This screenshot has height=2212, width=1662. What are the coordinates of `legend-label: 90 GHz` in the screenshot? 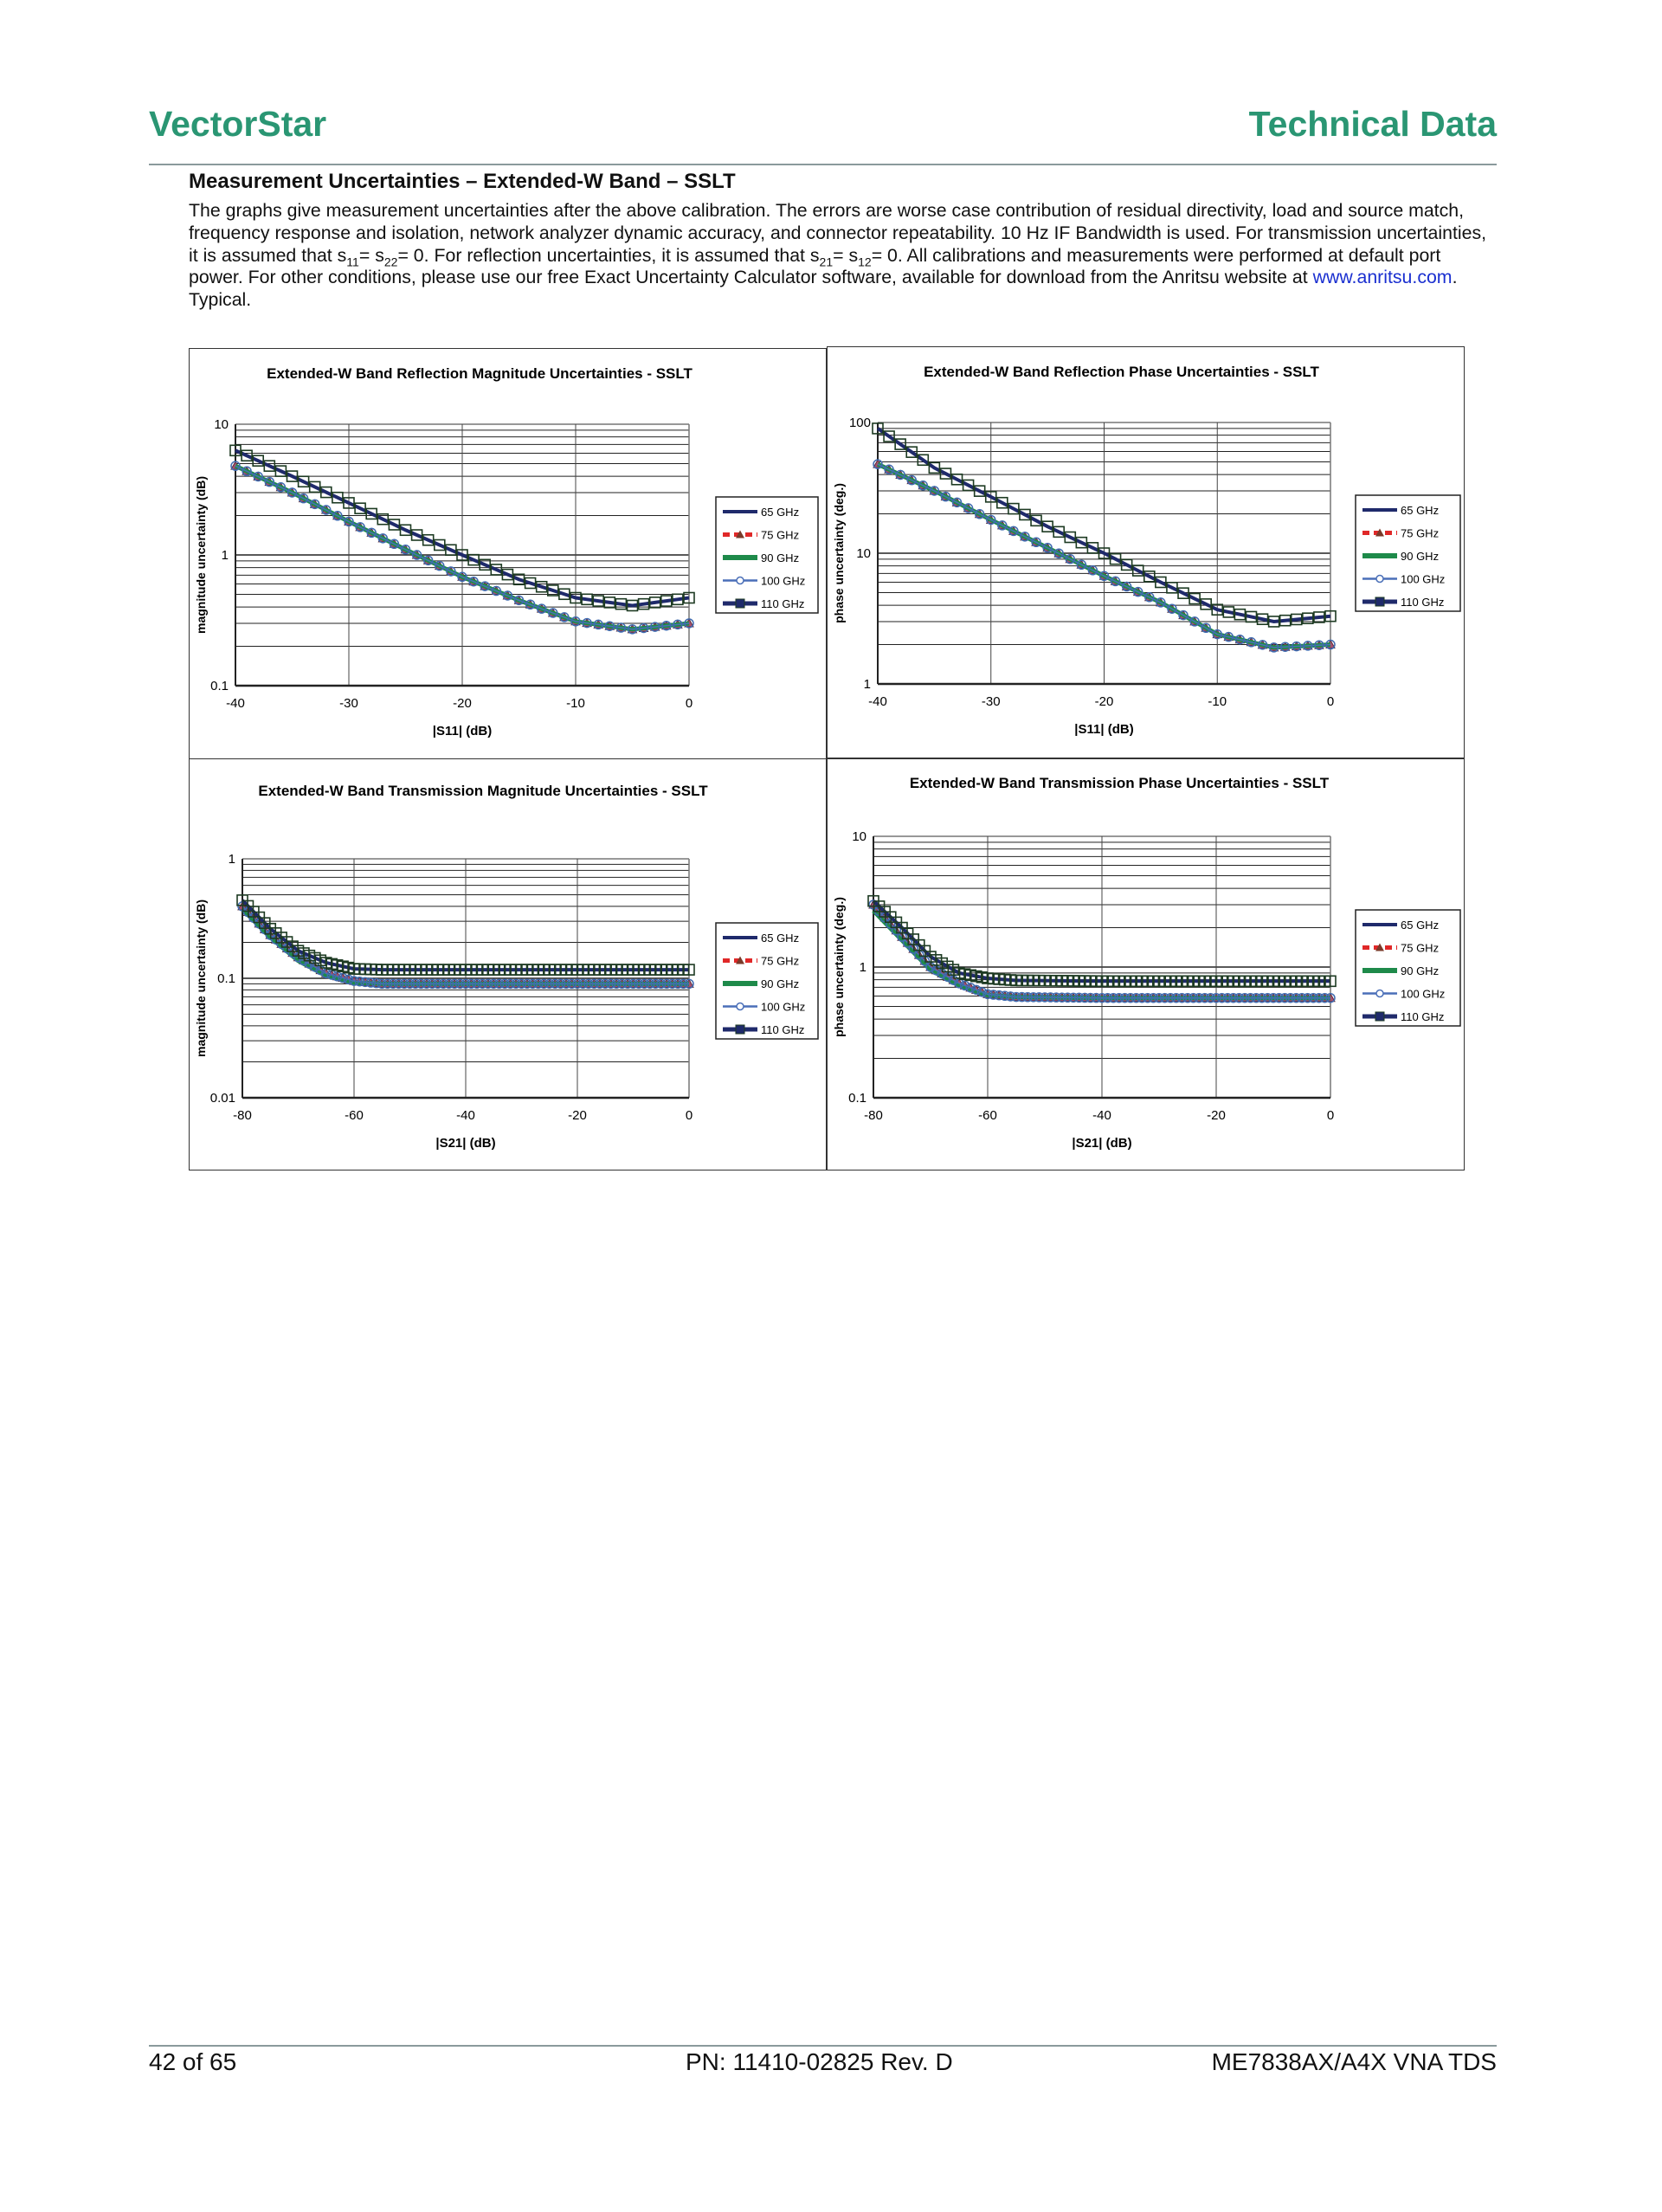 It's located at (1420, 970).